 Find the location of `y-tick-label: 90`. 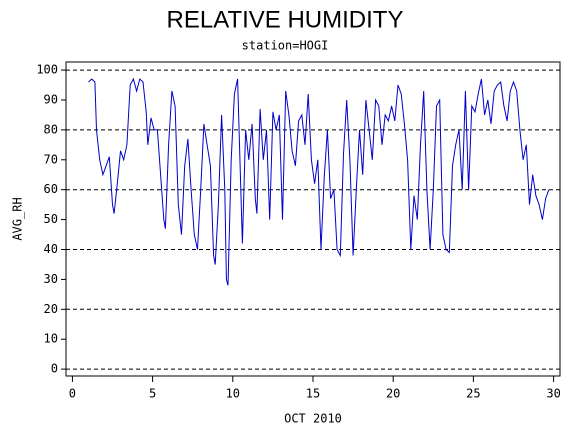

y-tick-label: 90 is located at coordinates (51, 99).